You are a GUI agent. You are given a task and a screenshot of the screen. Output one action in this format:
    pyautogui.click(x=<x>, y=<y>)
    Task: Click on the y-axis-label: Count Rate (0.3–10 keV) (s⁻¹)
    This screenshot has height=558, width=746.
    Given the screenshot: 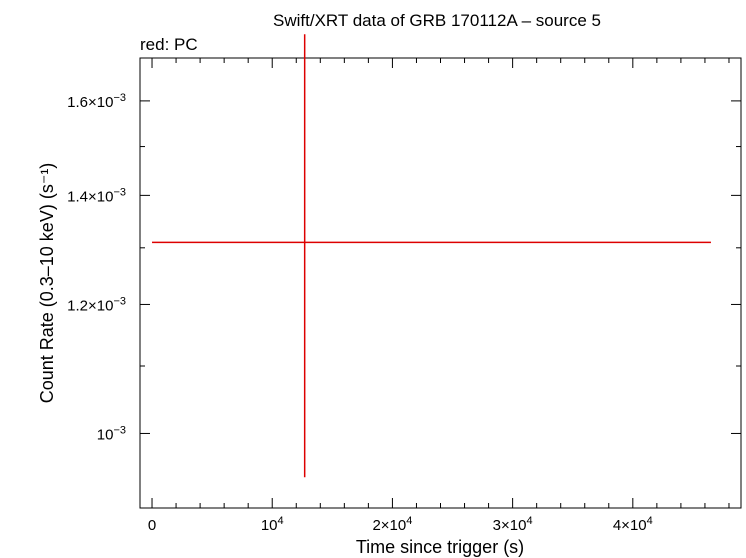 What is the action you would take?
    pyautogui.click(x=47, y=283)
    